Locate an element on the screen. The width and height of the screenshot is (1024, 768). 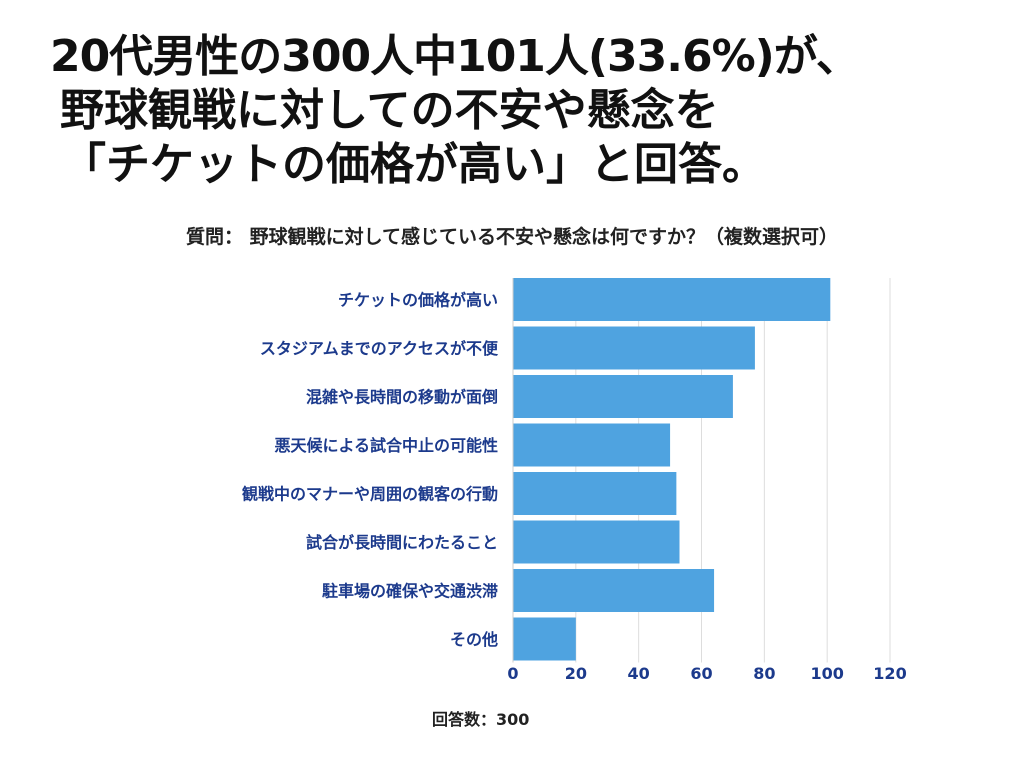
x-tick-label: 100 is located at coordinates (826, 673).